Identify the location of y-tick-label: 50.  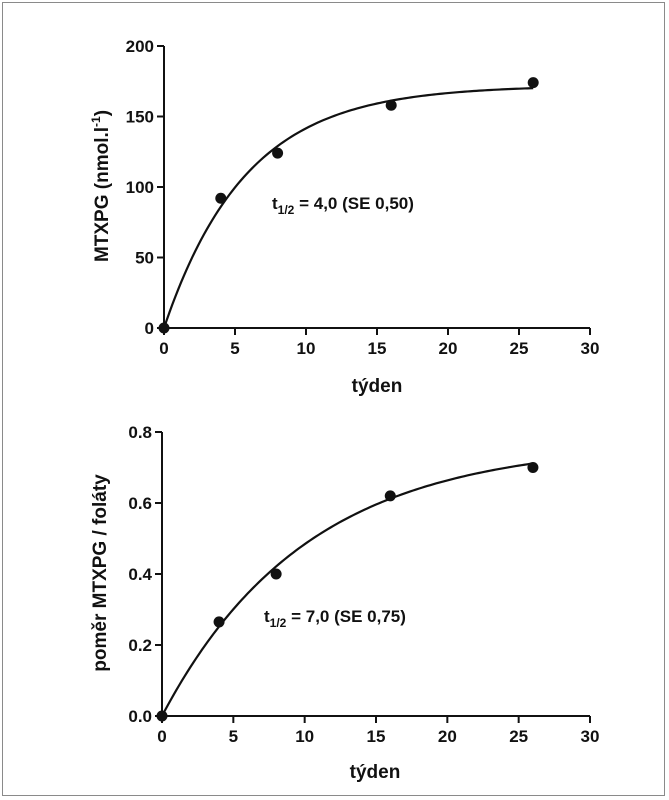
(144, 258).